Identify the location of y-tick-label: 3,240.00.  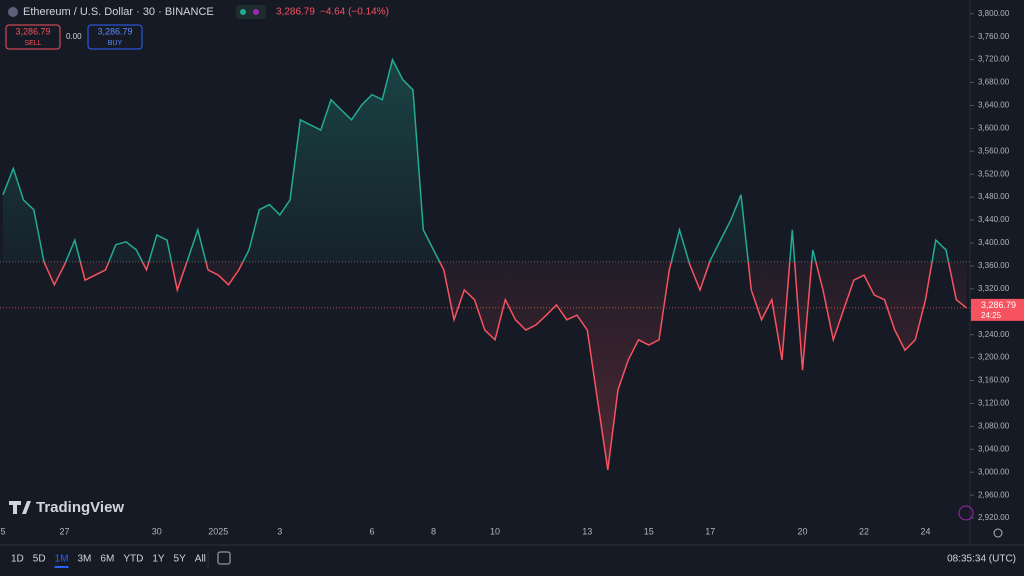
(994, 334).